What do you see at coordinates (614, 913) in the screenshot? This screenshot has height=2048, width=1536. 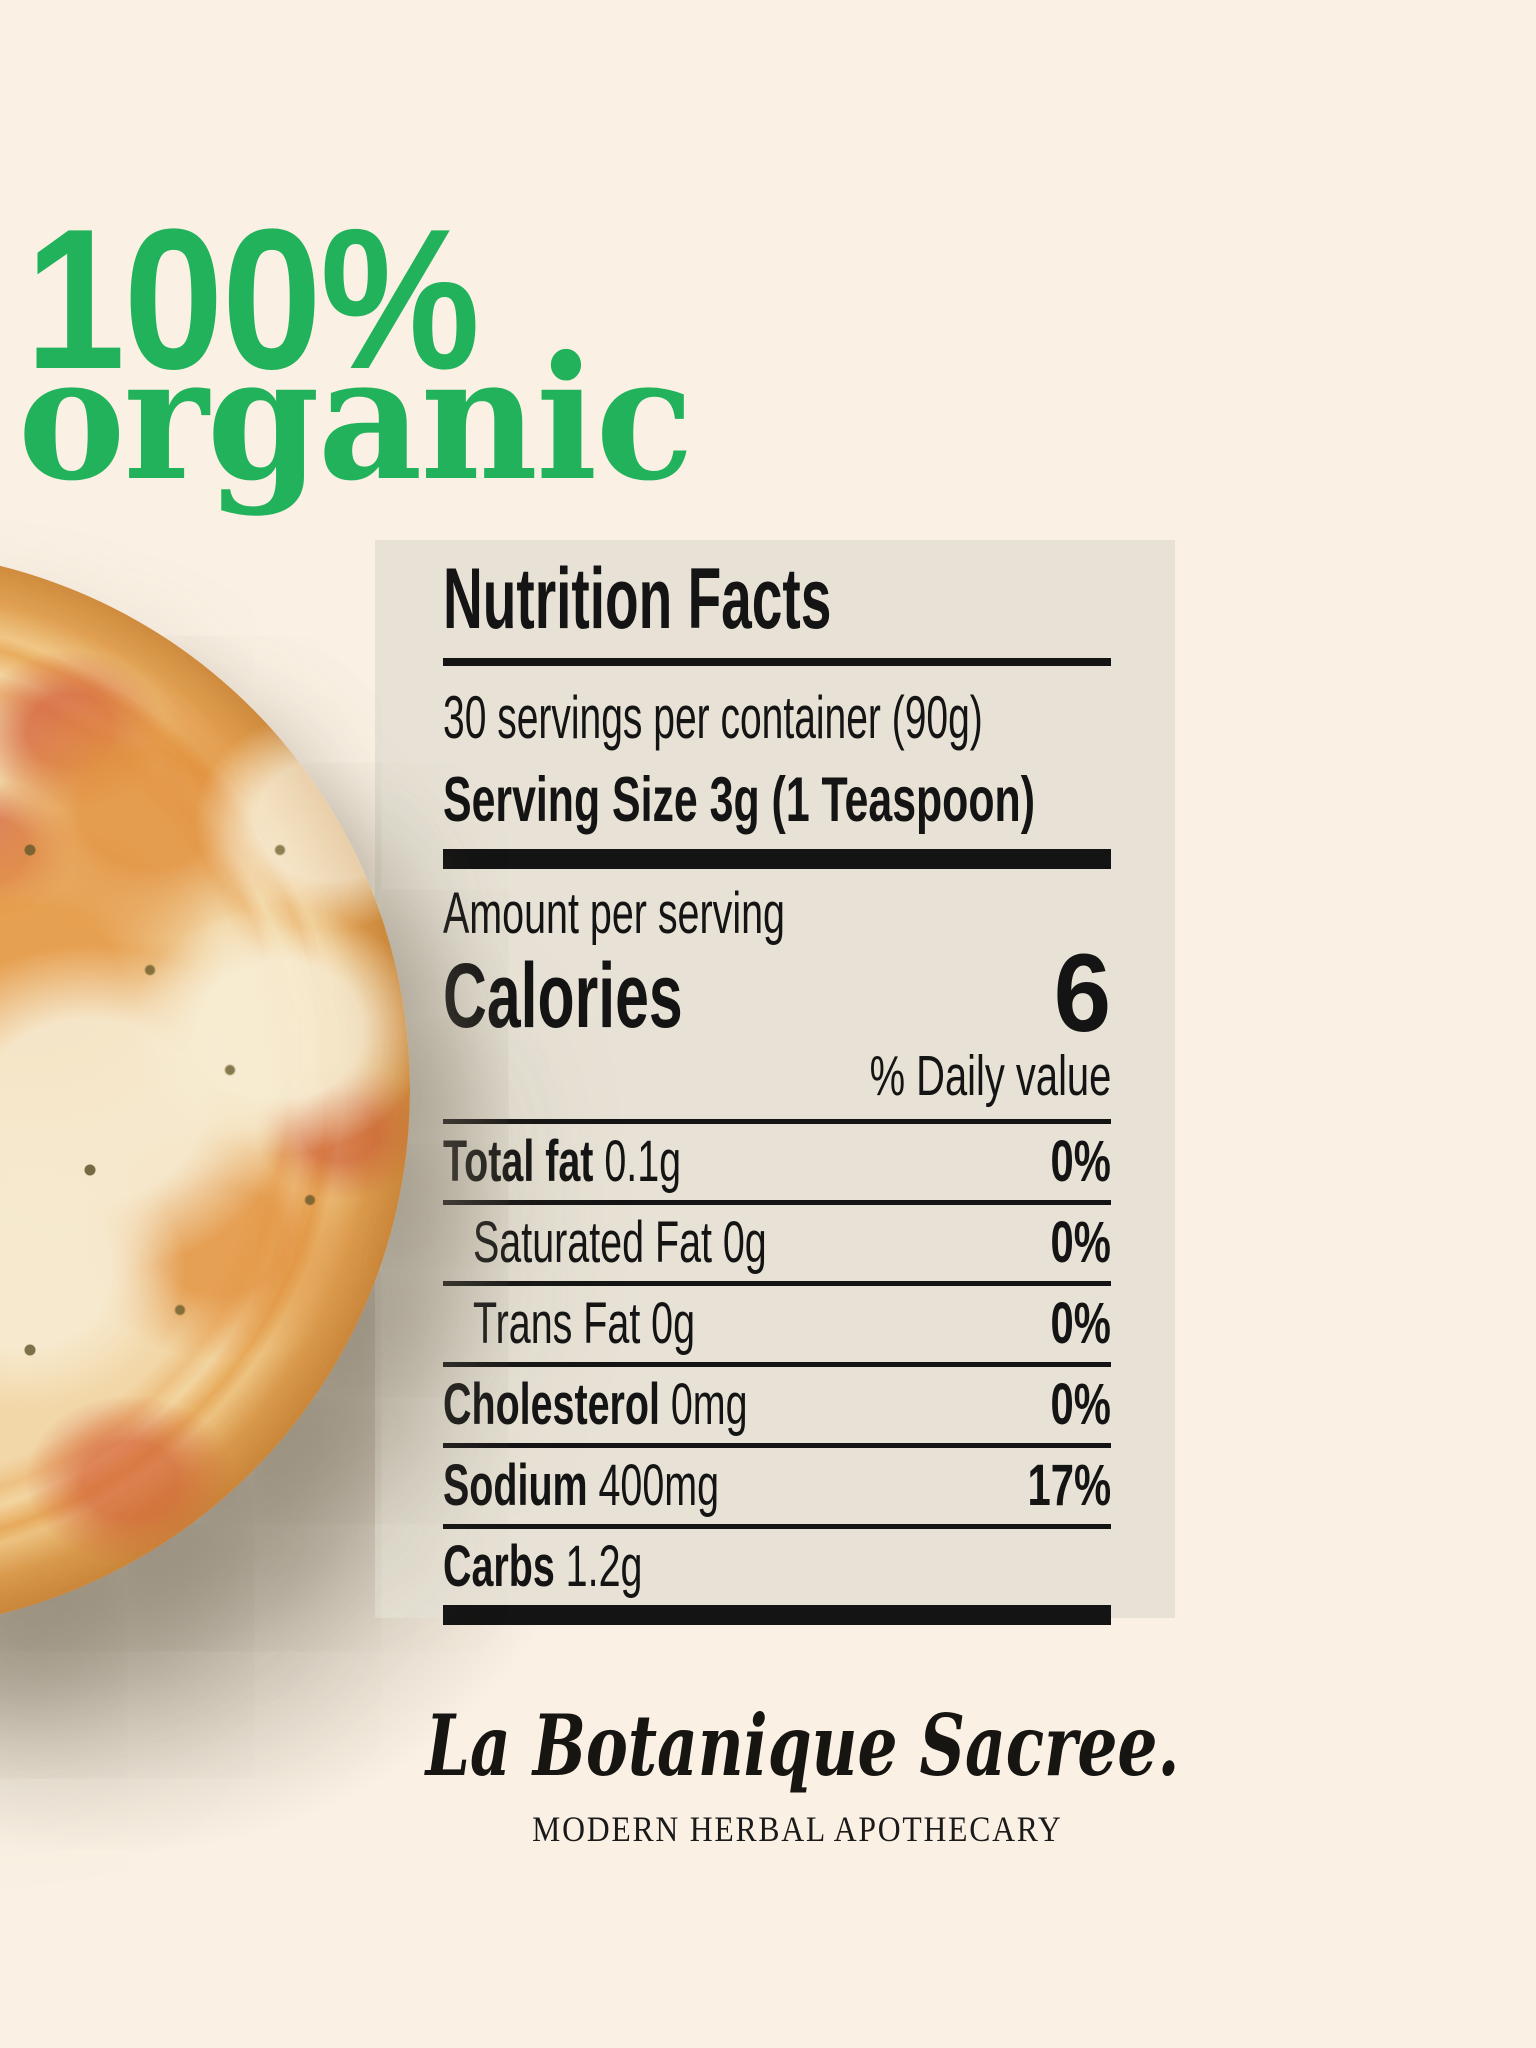 I see `amount-per-serving-label: Amount per serving` at bounding box center [614, 913].